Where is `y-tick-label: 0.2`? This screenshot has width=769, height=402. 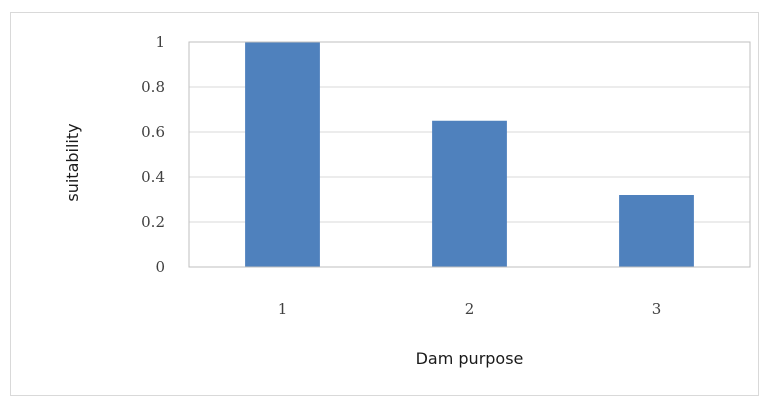 y-tick-label: 0.2 is located at coordinates (153, 222).